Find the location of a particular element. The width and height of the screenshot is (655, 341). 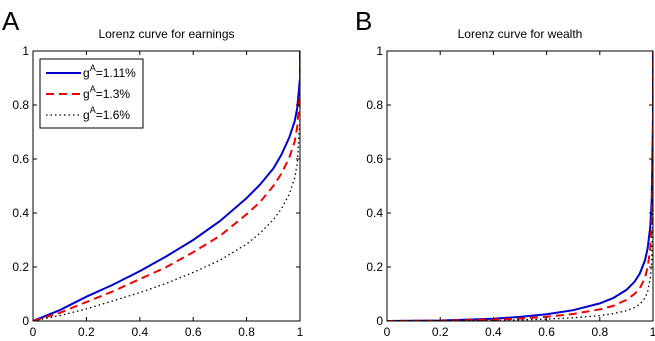

chart-title: Lorenz curve for wealth is located at coordinates (520, 34).